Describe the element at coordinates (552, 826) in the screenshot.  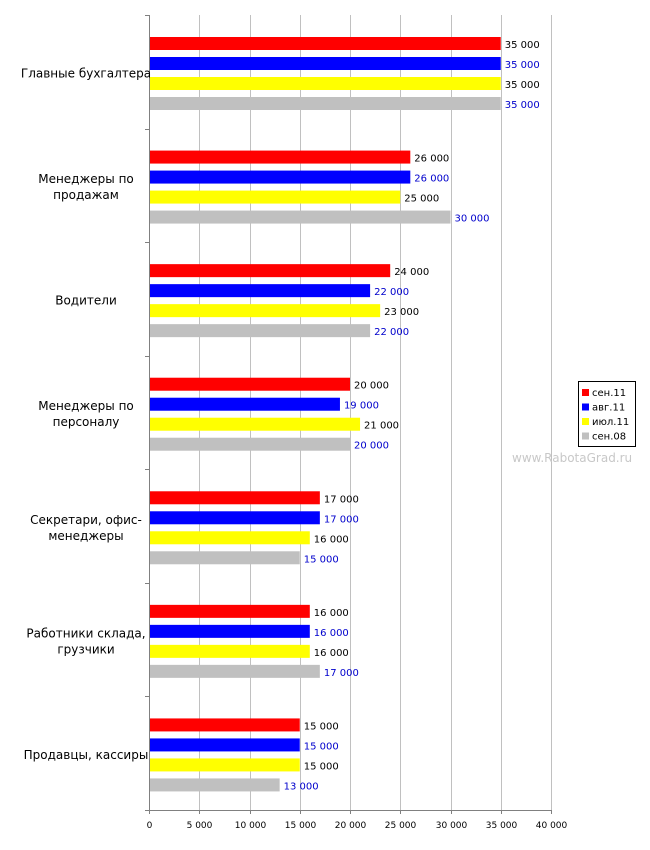
I see `x-tick-label: 40 000` at that location.